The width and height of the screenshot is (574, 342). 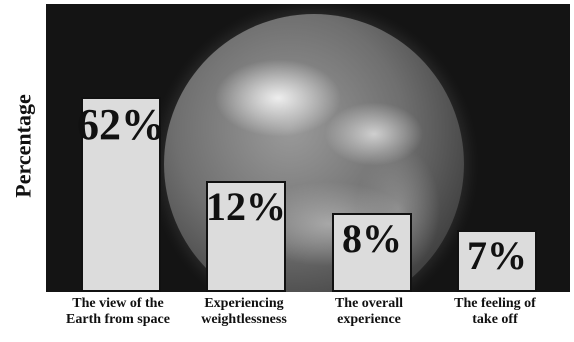 I want to click on bar-value-label-4: 7%, so click(x=497, y=255).